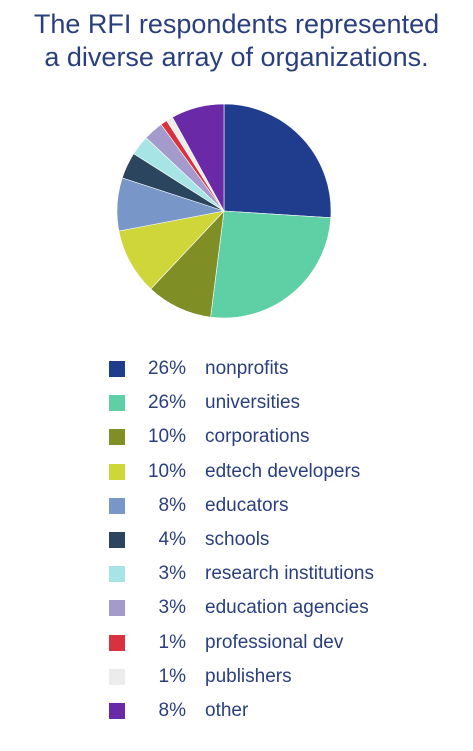 The height and width of the screenshot is (751, 473). Describe the element at coordinates (283, 471) in the screenshot. I see `legend-label: edtech developers` at that location.